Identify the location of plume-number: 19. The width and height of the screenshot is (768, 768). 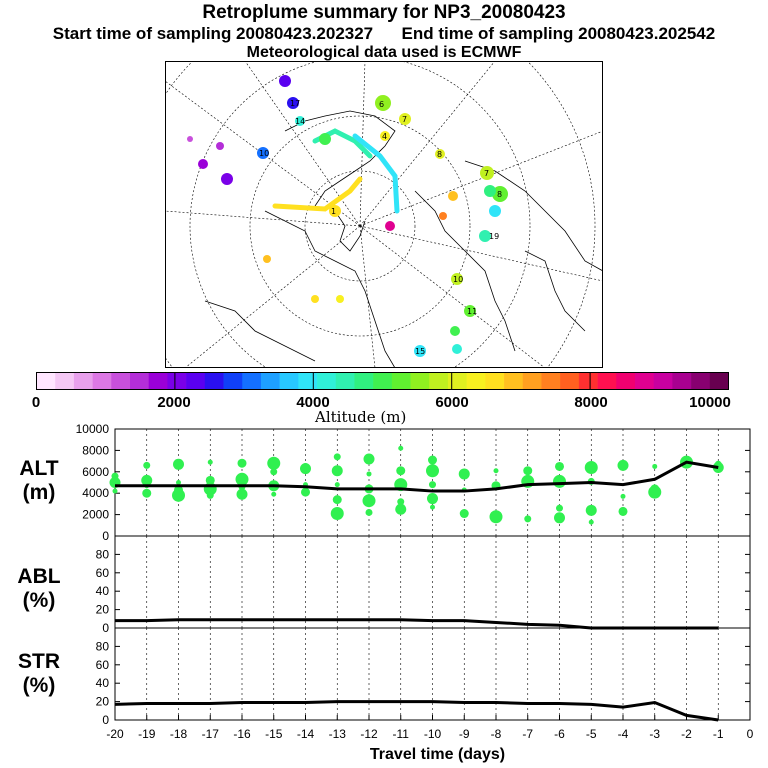
(494, 236).